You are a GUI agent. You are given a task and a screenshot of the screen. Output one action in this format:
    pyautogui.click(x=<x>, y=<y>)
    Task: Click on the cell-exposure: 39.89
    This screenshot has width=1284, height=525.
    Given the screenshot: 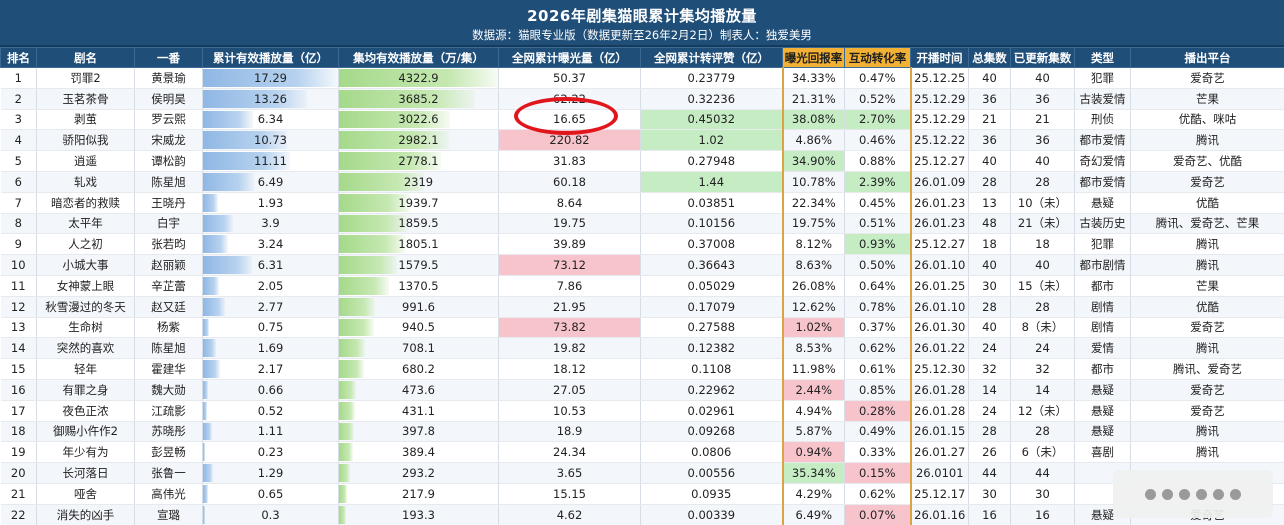 What is the action you would take?
    pyautogui.click(x=569, y=244)
    